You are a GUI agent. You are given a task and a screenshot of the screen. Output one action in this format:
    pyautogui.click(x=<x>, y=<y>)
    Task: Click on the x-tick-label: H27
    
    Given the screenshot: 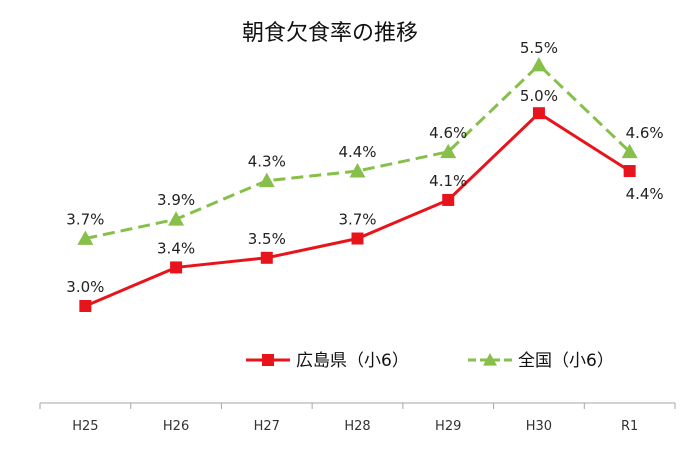 What is the action you would take?
    pyautogui.click(x=267, y=426)
    